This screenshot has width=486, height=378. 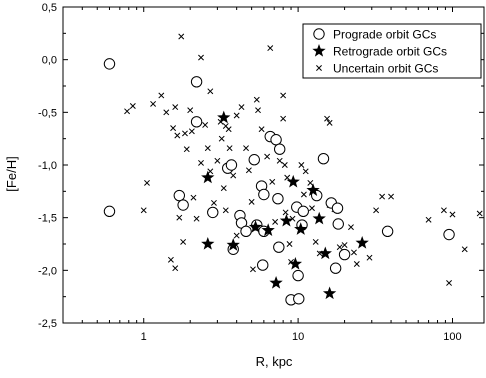 What do you see at coordinates (319, 50) in the screenshot?
I see `legend-marker-filled-star` at bounding box center [319, 50].